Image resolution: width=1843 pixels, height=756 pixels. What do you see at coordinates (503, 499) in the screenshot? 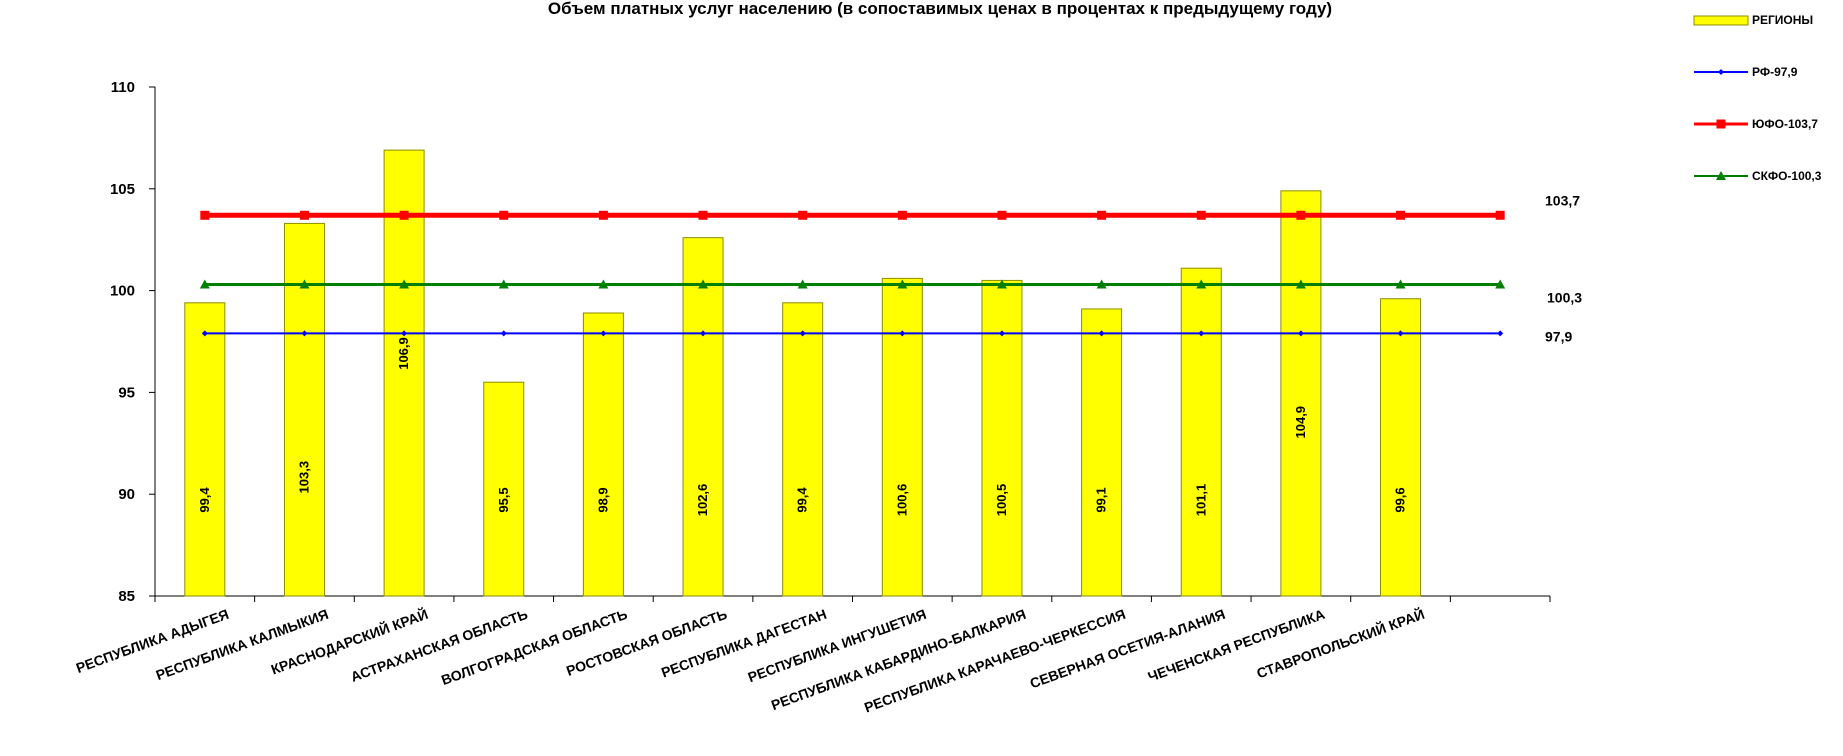
I see `bar-value-label: 95,5` at bounding box center [503, 499].